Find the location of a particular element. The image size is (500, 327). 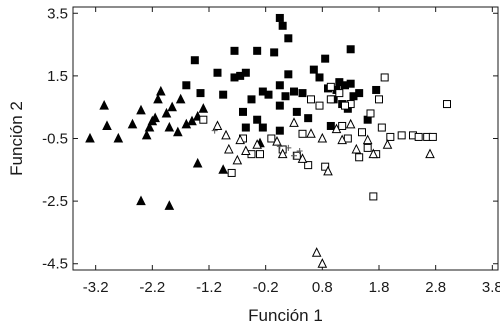

y-tick-label: -4.5 is located at coordinates (55, 264).